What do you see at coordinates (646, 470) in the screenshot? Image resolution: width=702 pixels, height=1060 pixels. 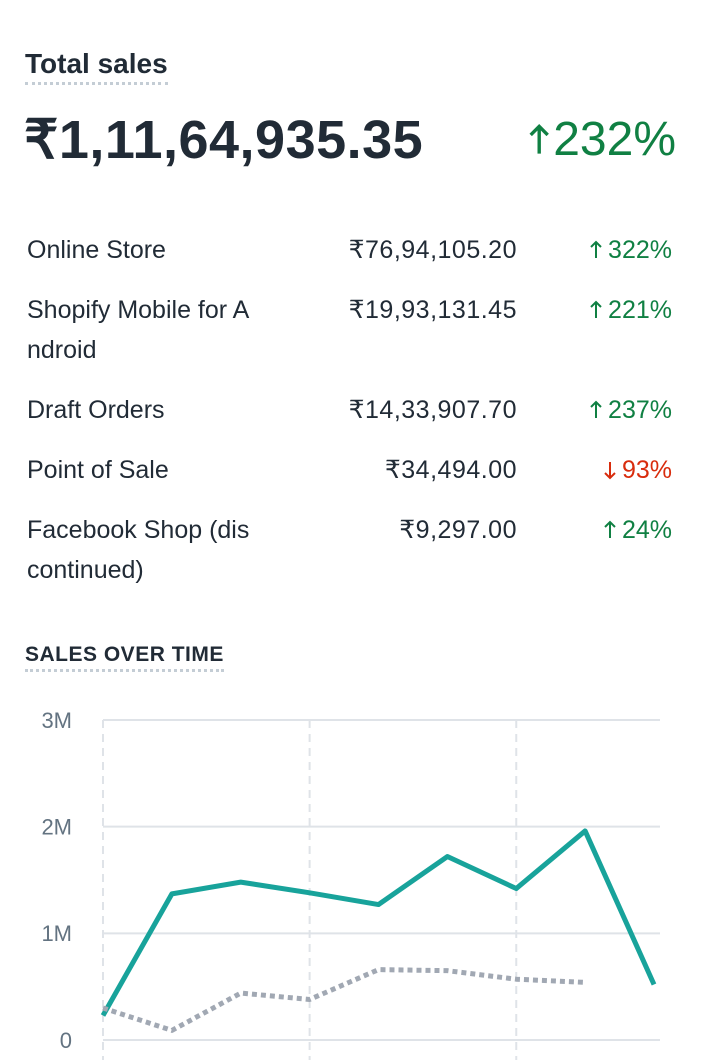 I see `change-text: 93%` at bounding box center [646, 470].